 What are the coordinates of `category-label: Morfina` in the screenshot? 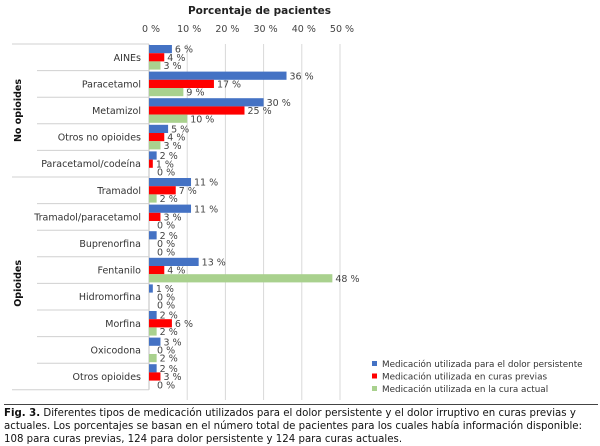 It's located at (123, 324).